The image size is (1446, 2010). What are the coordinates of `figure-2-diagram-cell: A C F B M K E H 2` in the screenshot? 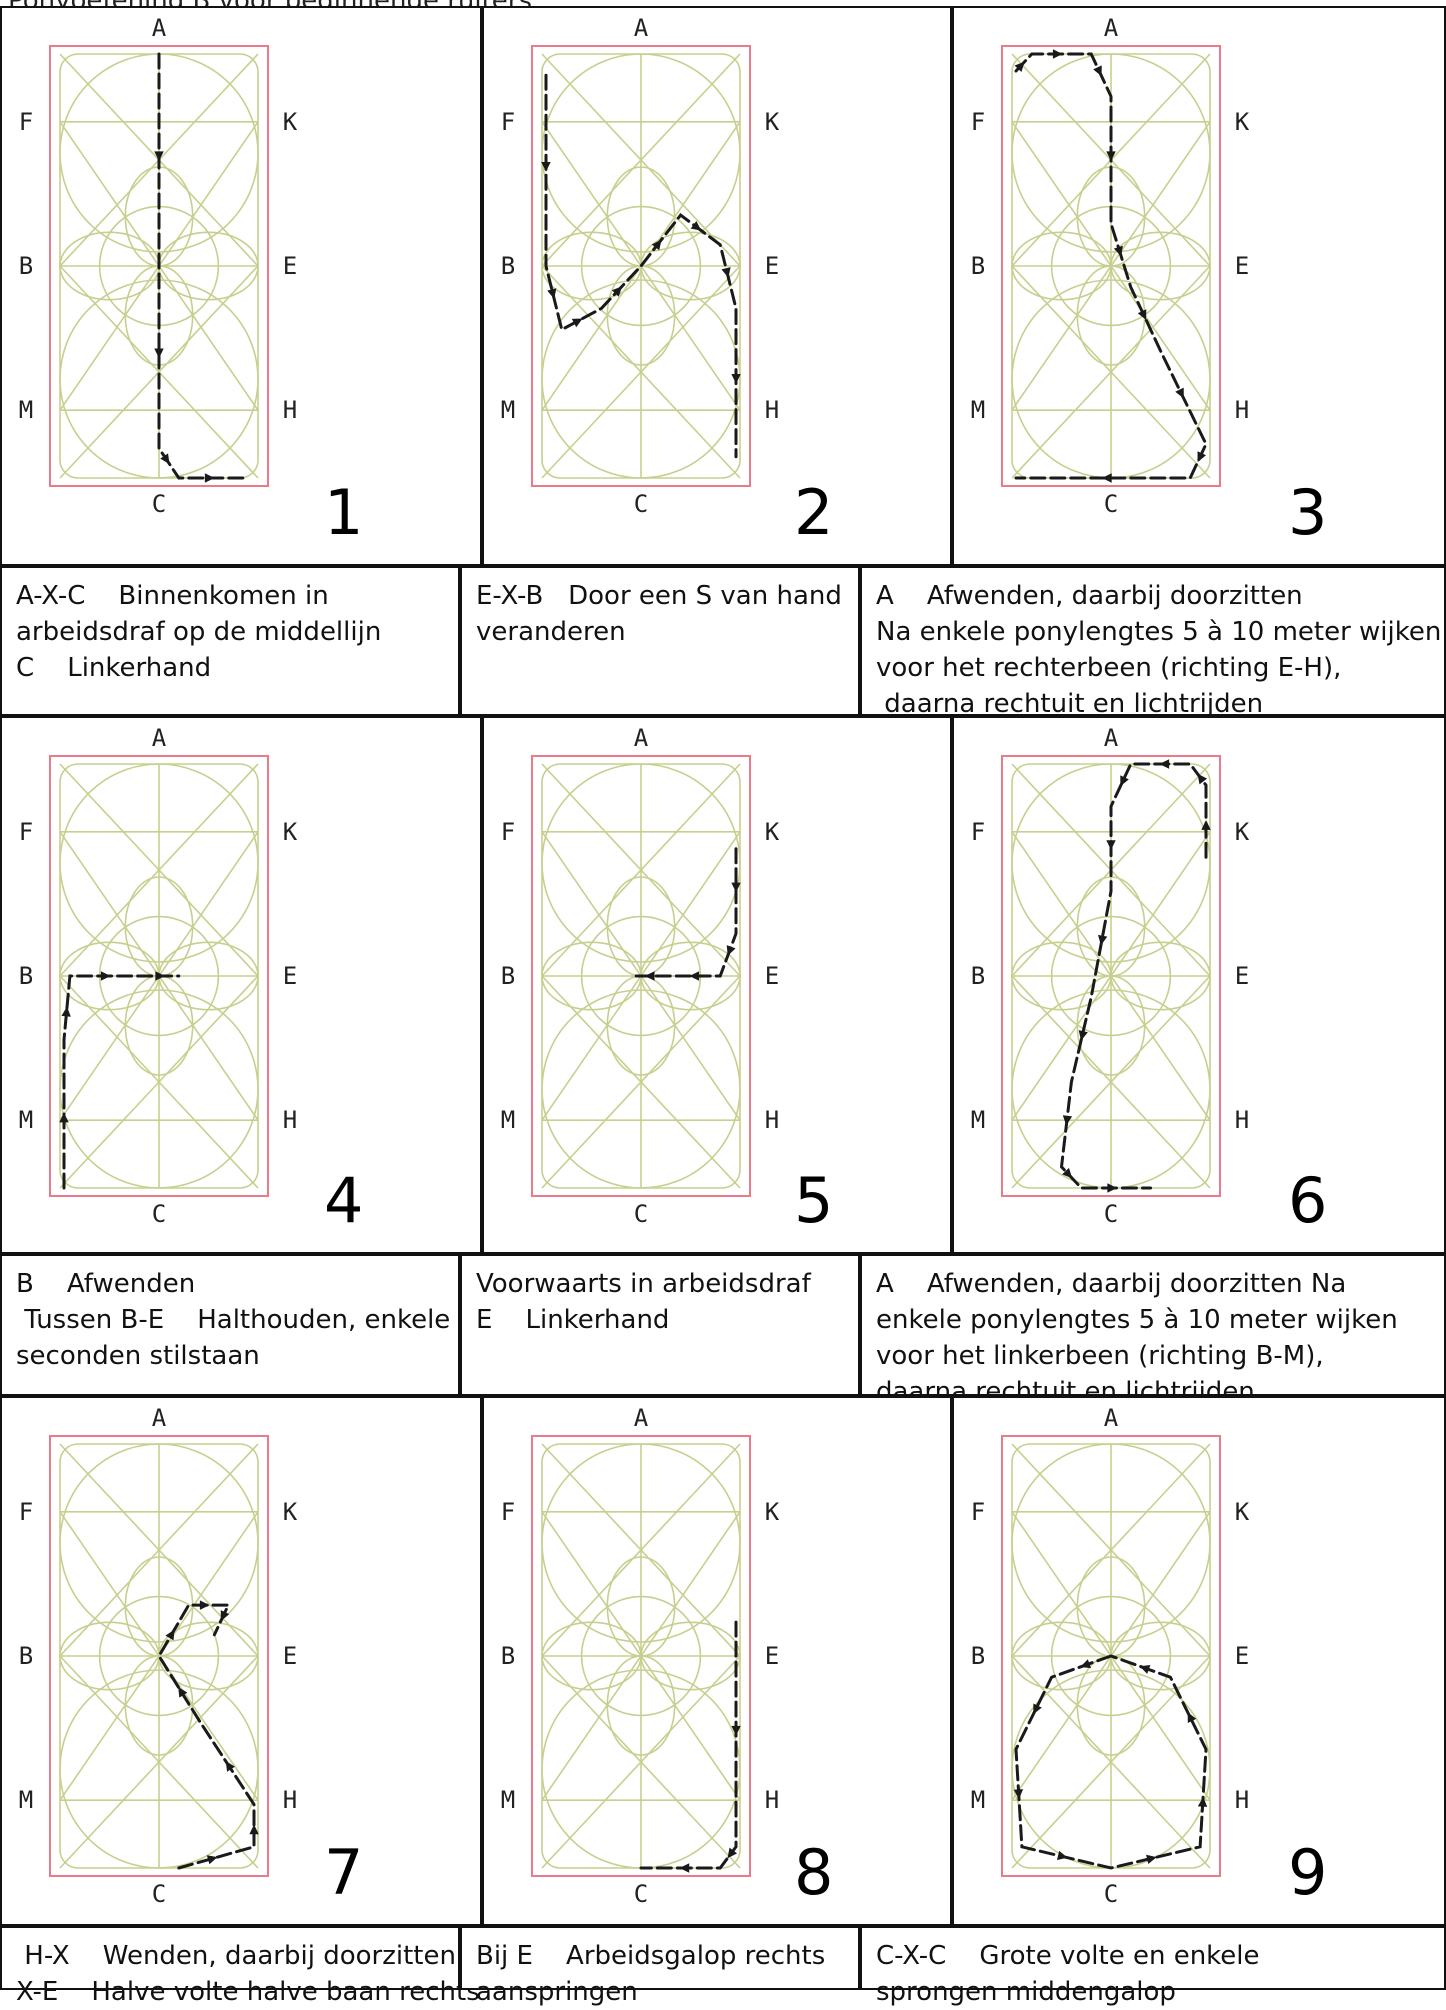 It's located at (717, 286).